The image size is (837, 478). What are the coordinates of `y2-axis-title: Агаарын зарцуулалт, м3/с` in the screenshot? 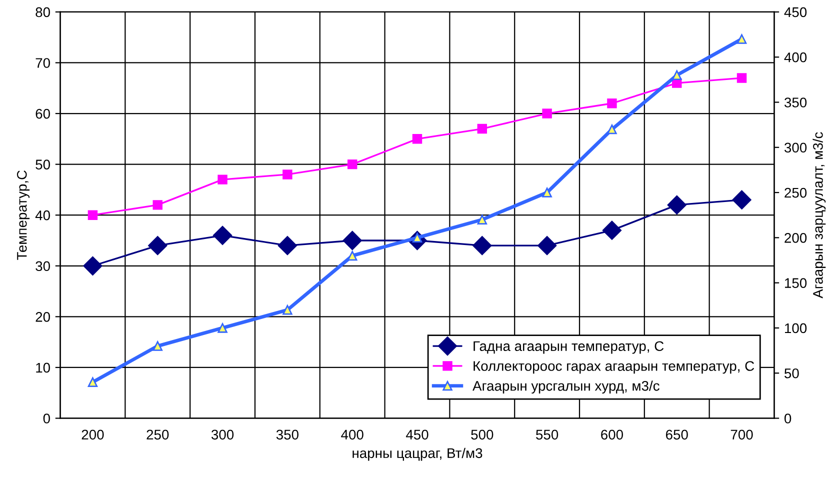 It's located at (819, 215).